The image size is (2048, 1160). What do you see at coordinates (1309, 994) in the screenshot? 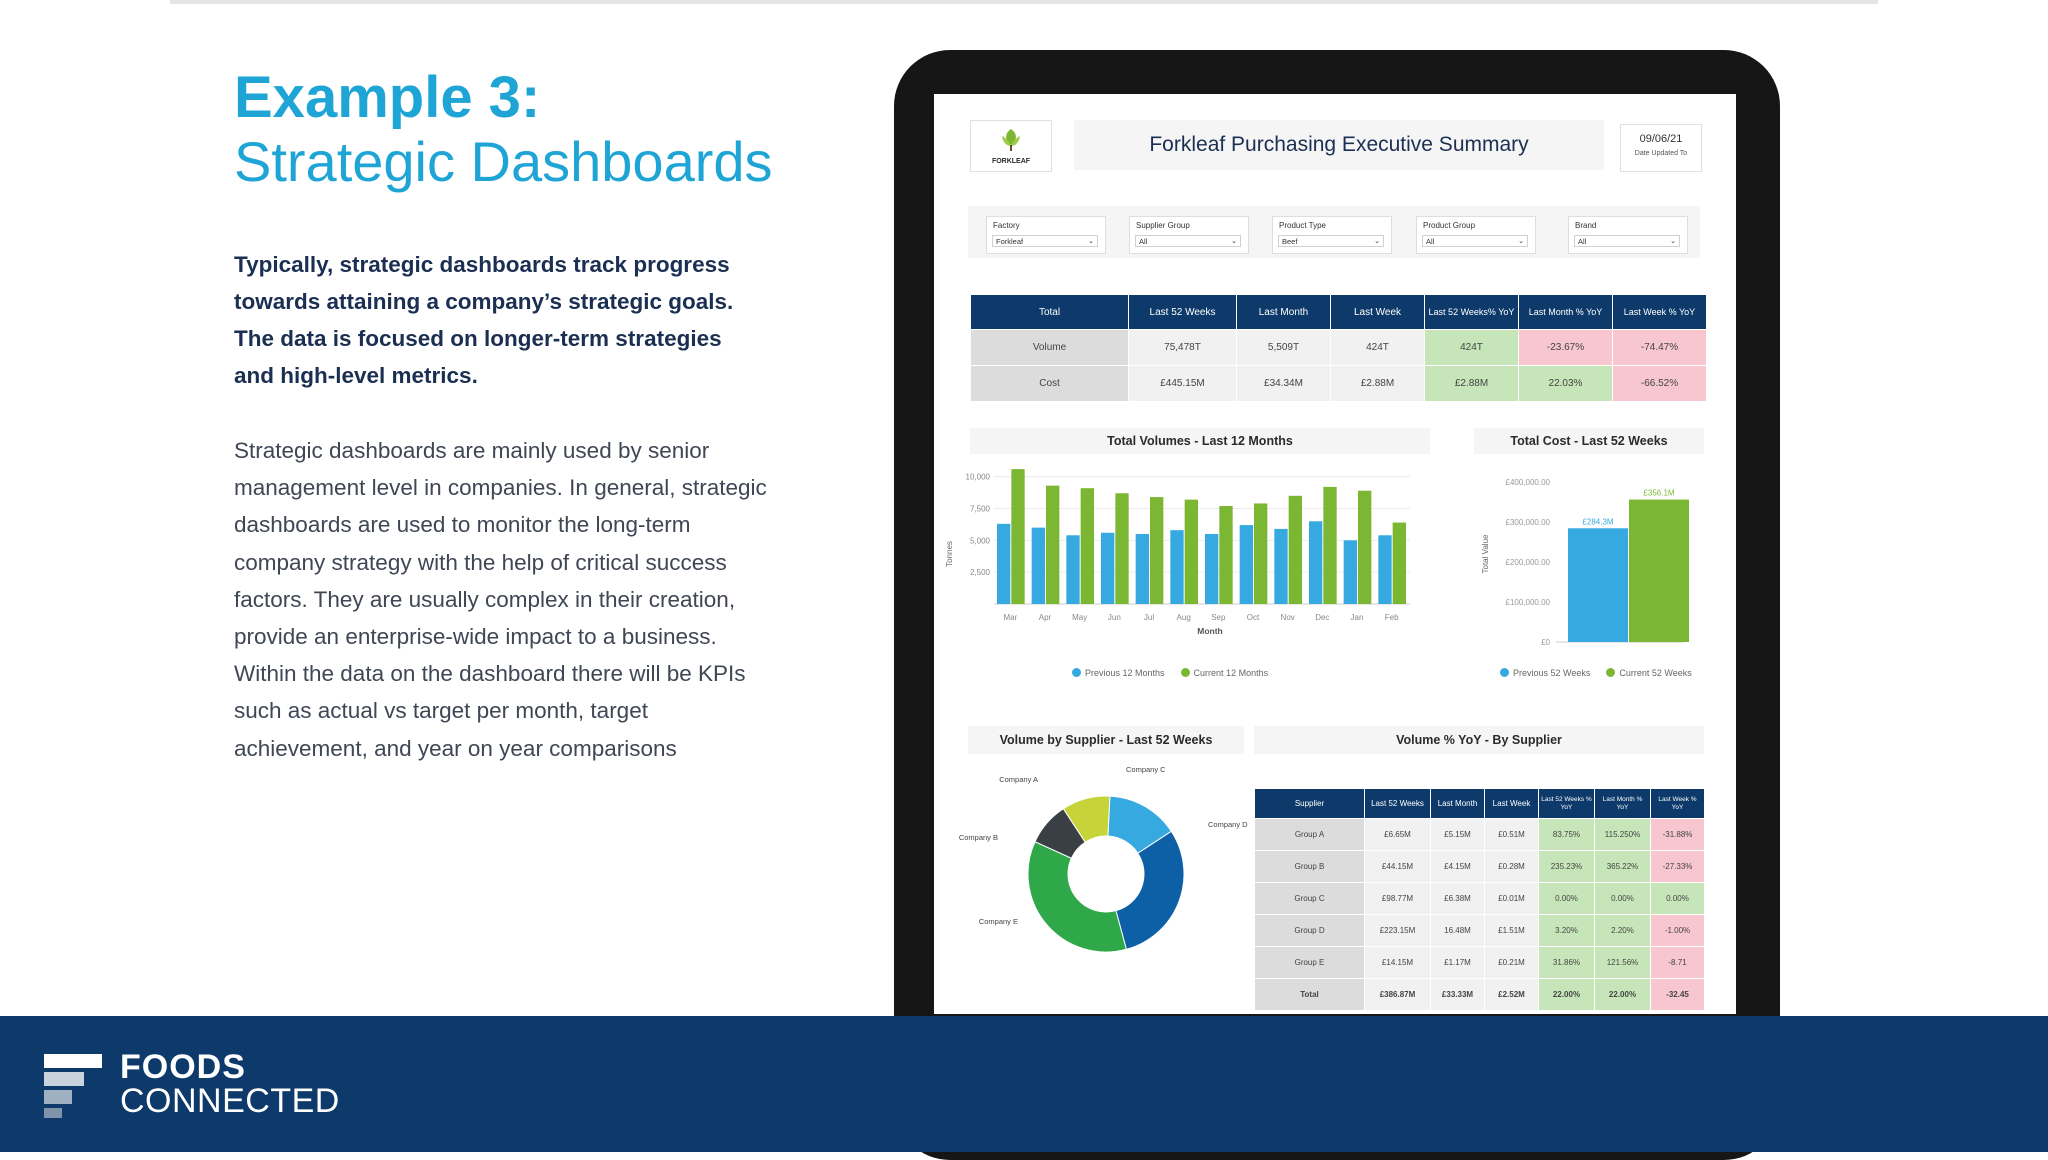
I see `table-cell: Total` at bounding box center [1309, 994].